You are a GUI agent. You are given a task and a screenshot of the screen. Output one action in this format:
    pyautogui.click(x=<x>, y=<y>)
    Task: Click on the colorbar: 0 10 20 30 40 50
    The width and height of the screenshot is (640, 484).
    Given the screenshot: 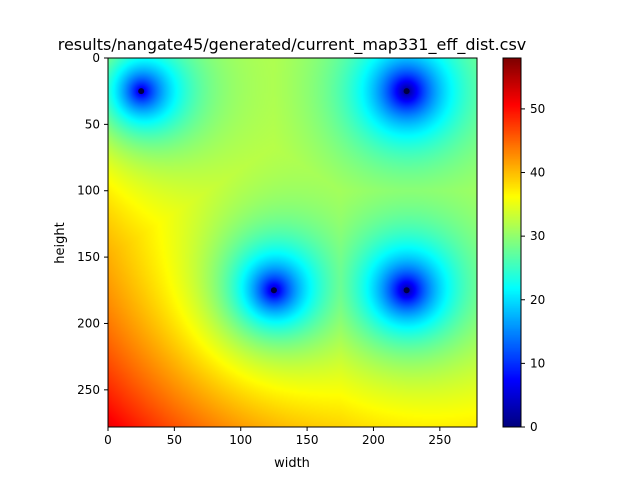 What is the action you would take?
    pyautogui.click(x=523, y=245)
    